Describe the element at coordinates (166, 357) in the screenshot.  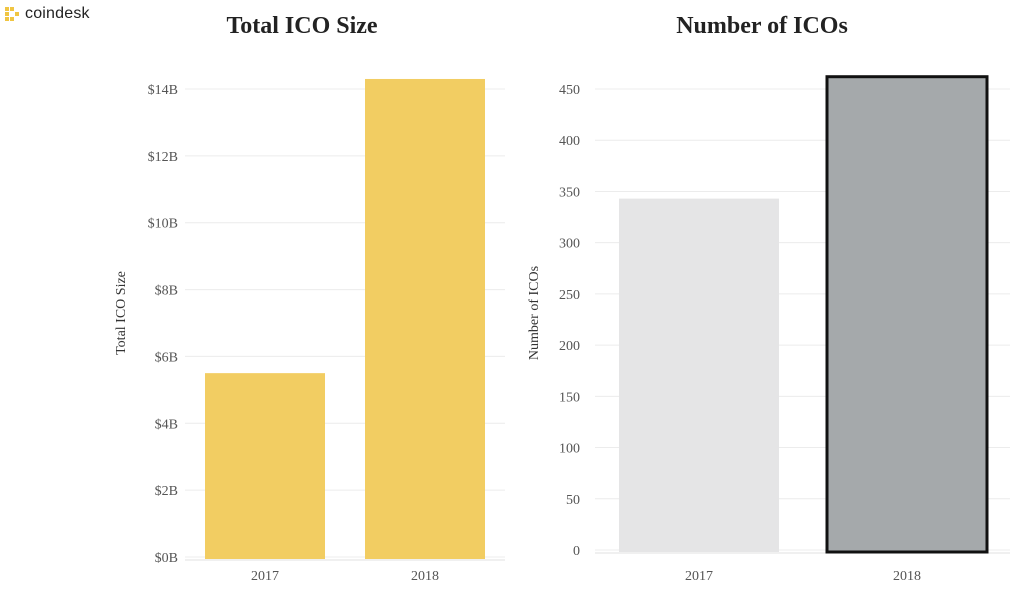
I see `y-tick-label: $6B` at that location.